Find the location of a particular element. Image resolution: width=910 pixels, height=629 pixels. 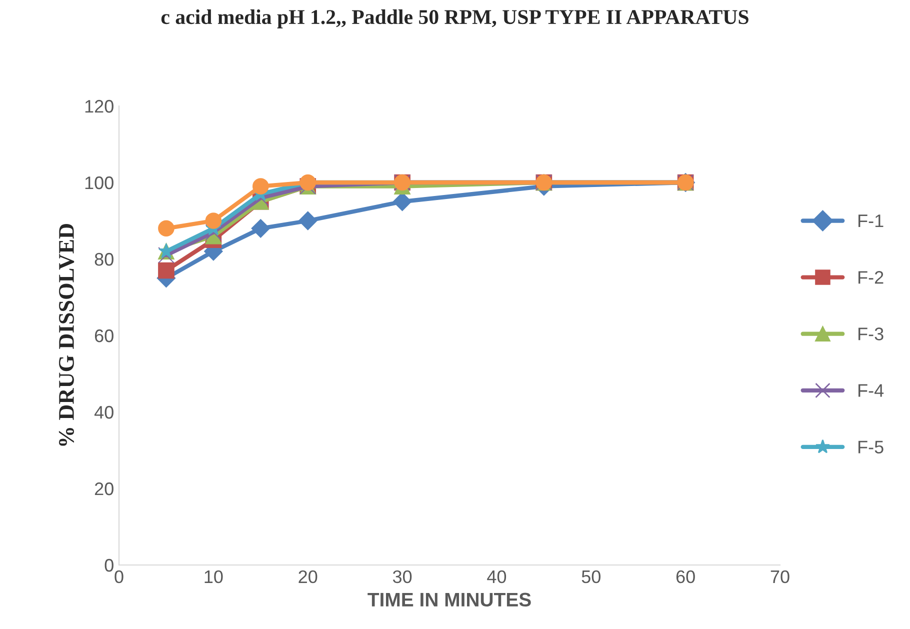

legend-label: F-1 is located at coordinates (871, 221).